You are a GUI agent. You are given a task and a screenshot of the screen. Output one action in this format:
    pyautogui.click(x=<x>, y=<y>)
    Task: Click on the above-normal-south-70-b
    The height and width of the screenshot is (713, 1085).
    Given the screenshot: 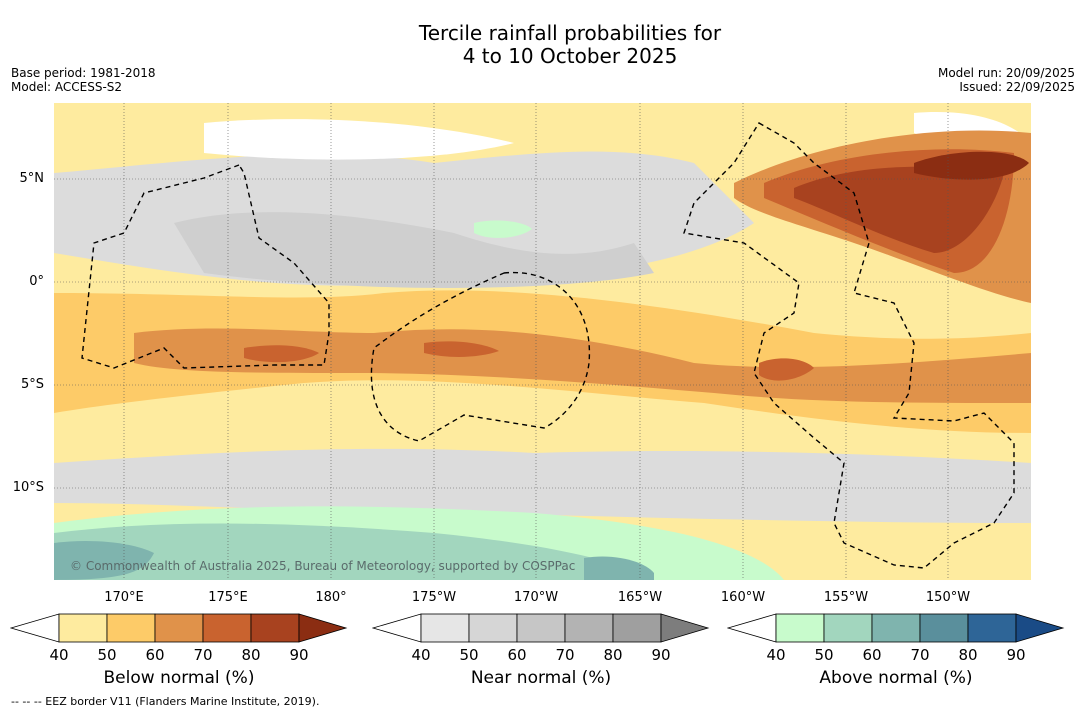 What is the action you would take?
    pyautogui.click(x=619, y=568)
    